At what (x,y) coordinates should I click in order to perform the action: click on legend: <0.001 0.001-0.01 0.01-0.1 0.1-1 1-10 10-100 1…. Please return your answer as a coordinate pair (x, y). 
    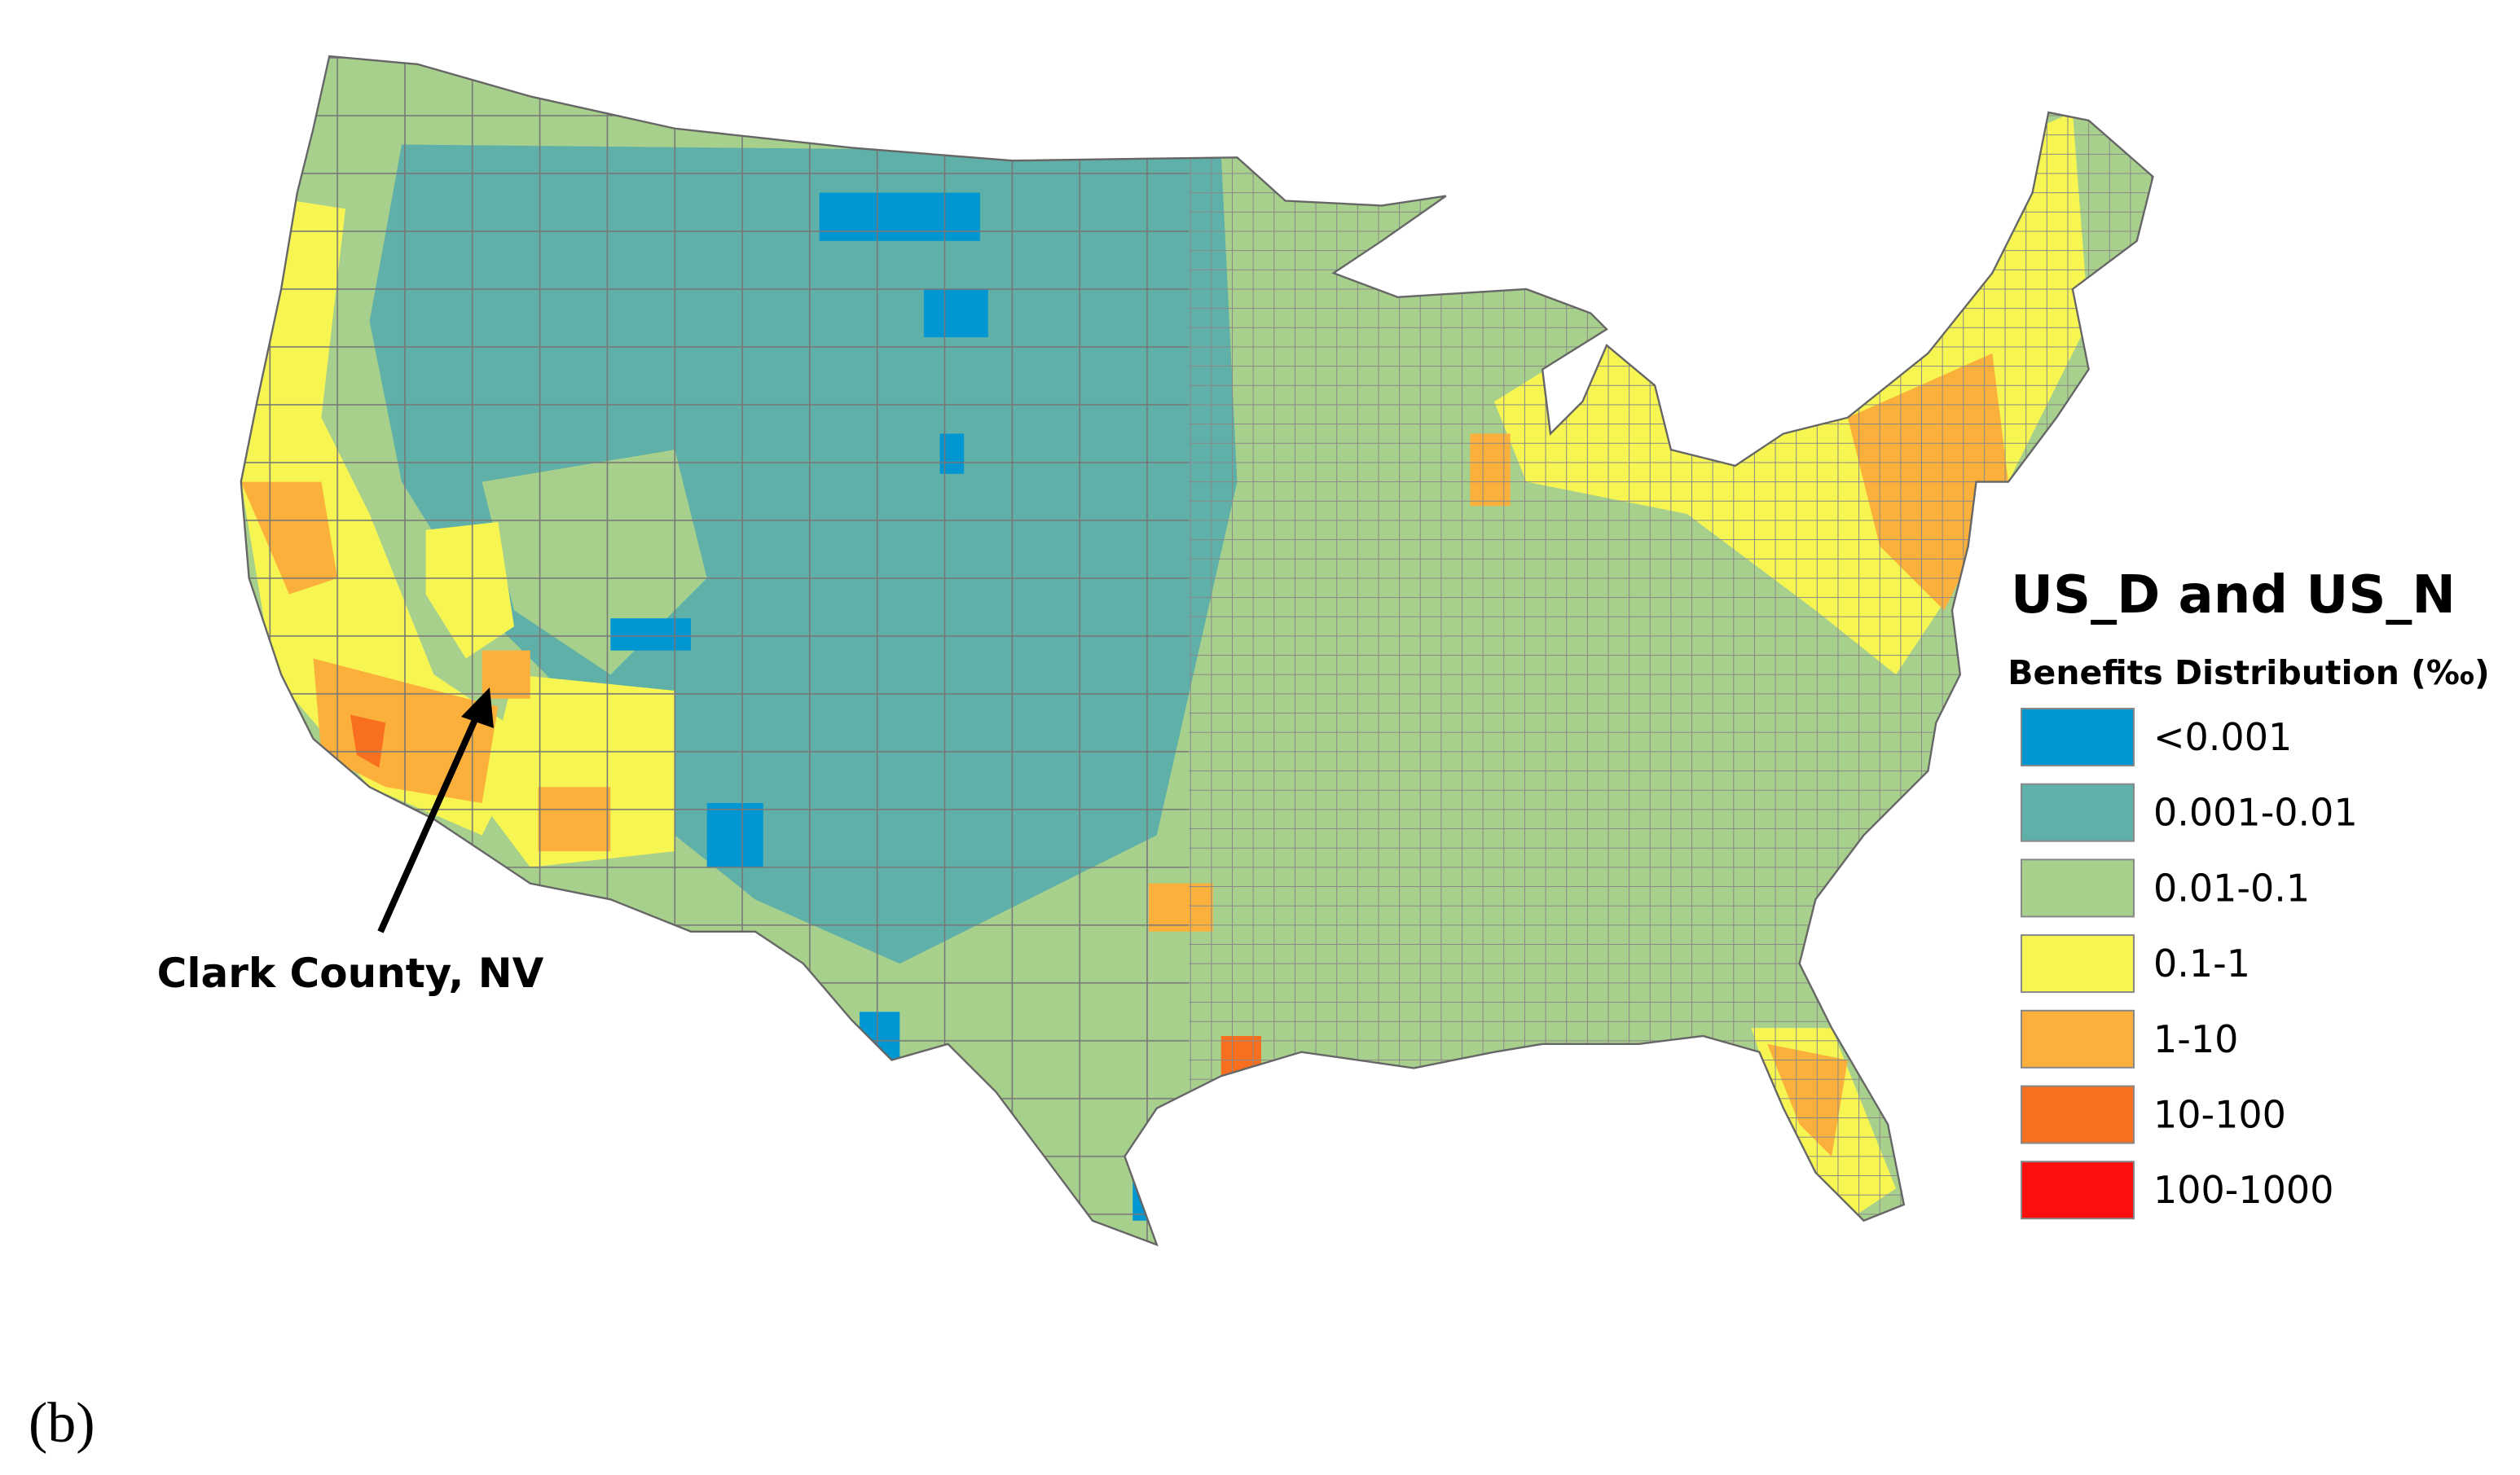
    Looking at the image, I should click on (2190, 964).